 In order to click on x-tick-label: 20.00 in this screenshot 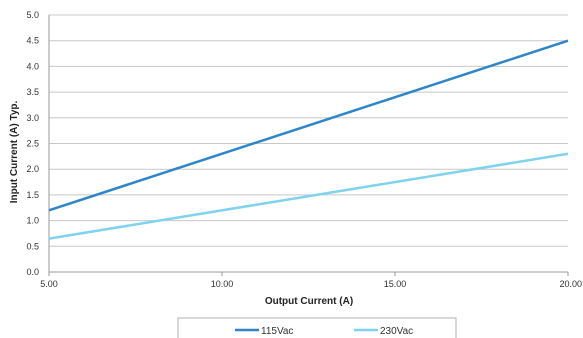, I will do `click(570, 284)`.